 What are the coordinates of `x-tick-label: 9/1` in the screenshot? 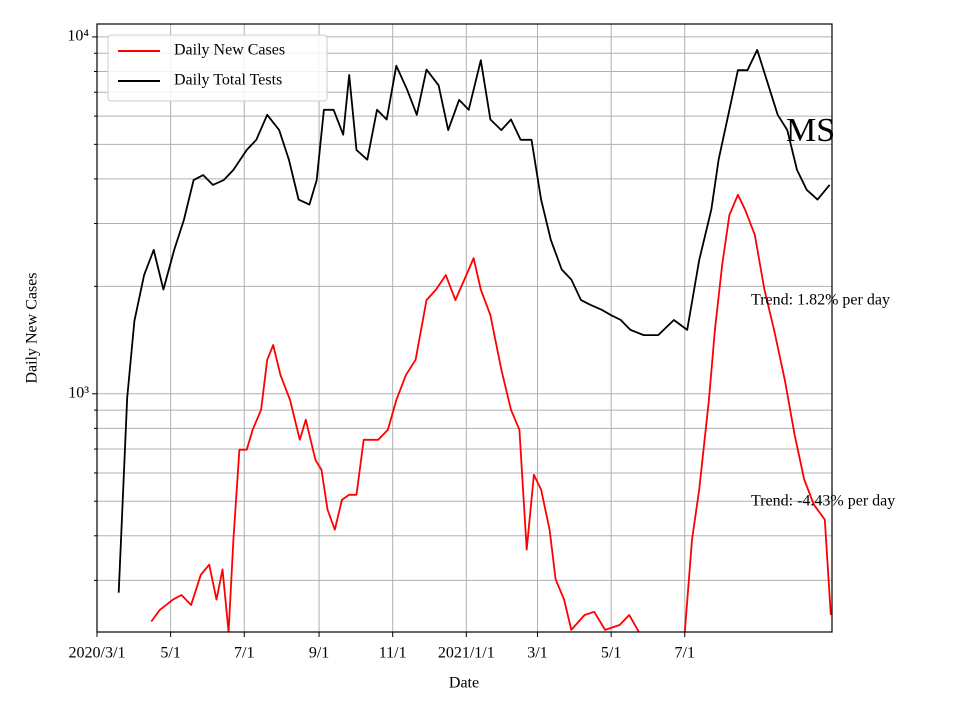 It's located at (319, 653).